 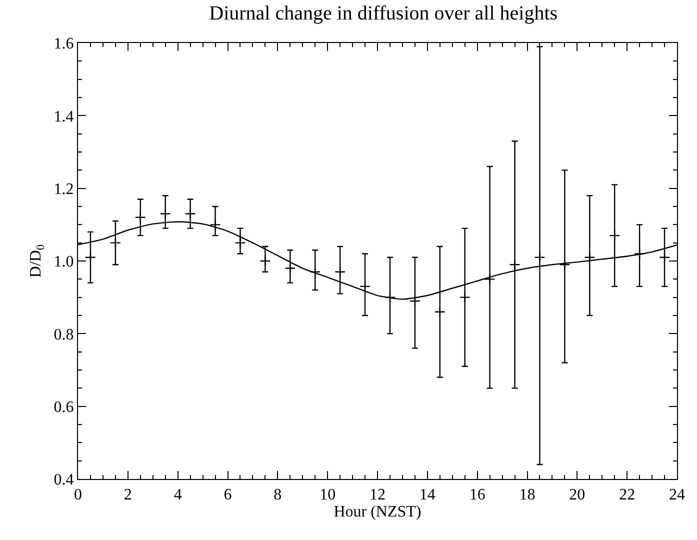 I want to click on x-tick-label: 10, so click(x=328, y=495).